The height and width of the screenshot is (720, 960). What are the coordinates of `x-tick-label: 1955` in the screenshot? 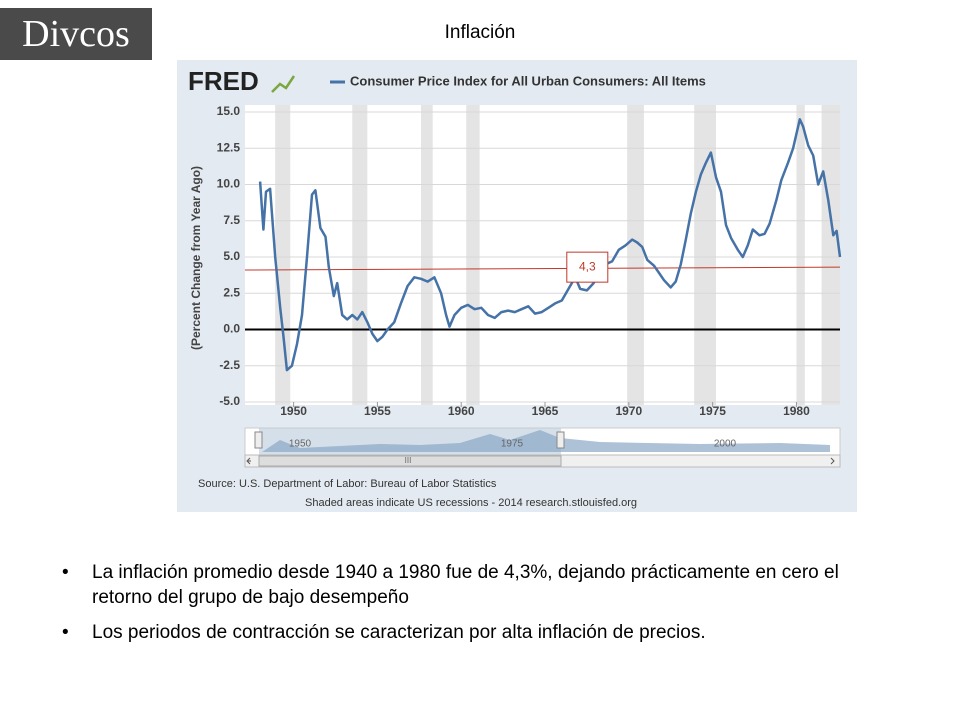 It's located at (377, 411).